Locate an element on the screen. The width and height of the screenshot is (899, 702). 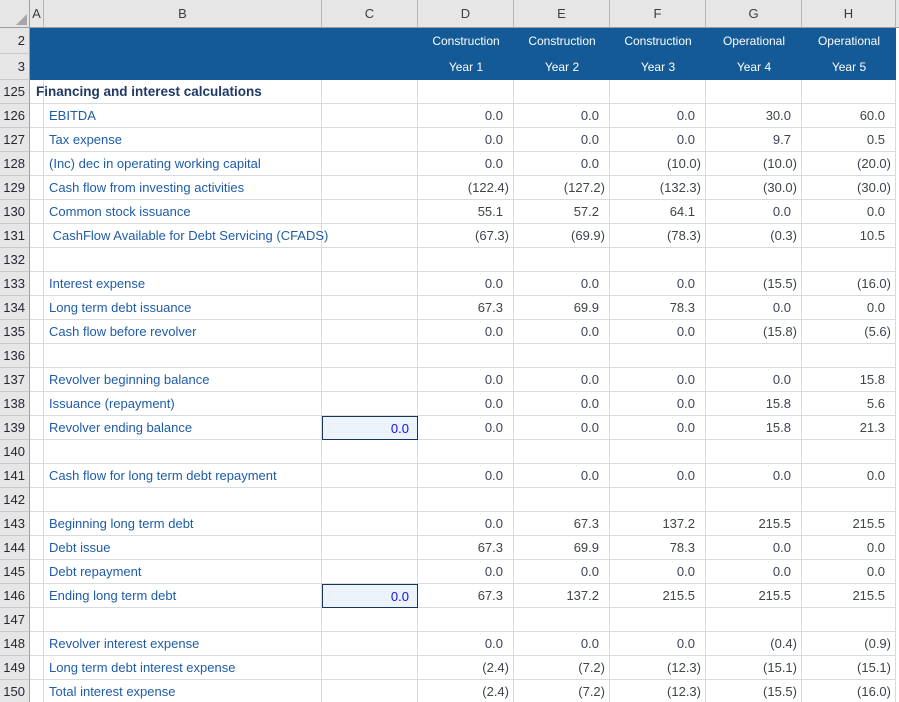
cell-H148: (0.9) is located at coordinates (849, 644).